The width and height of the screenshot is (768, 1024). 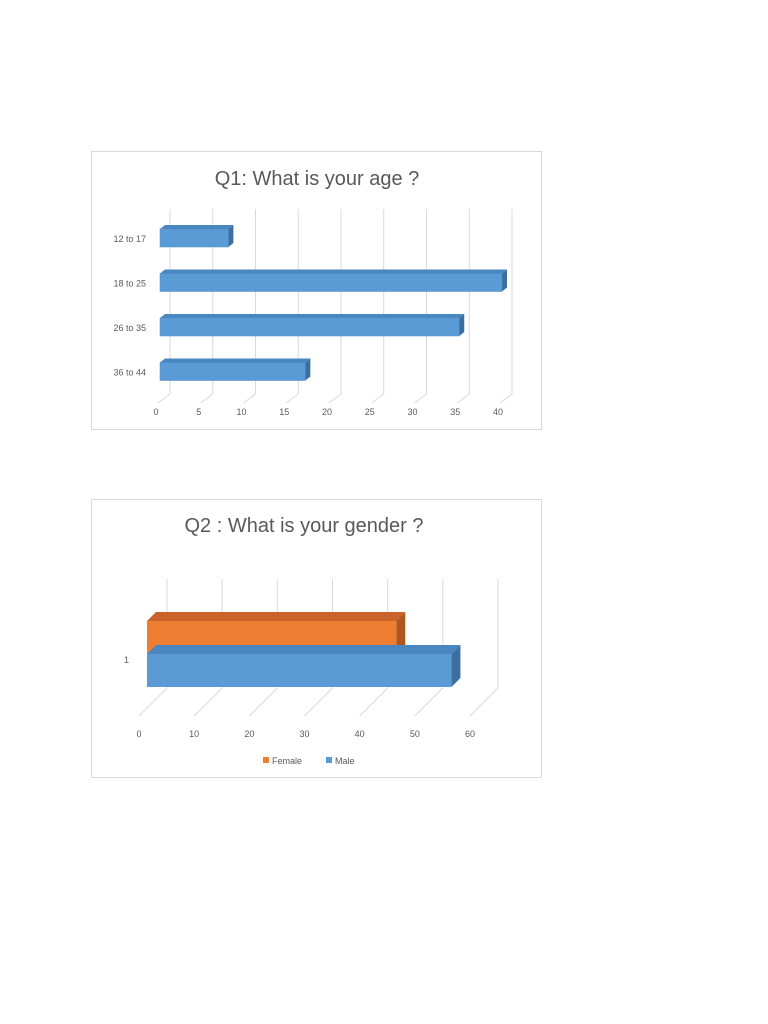 I want to click on category-label: 36 to 44, so click(x=129, y=373).